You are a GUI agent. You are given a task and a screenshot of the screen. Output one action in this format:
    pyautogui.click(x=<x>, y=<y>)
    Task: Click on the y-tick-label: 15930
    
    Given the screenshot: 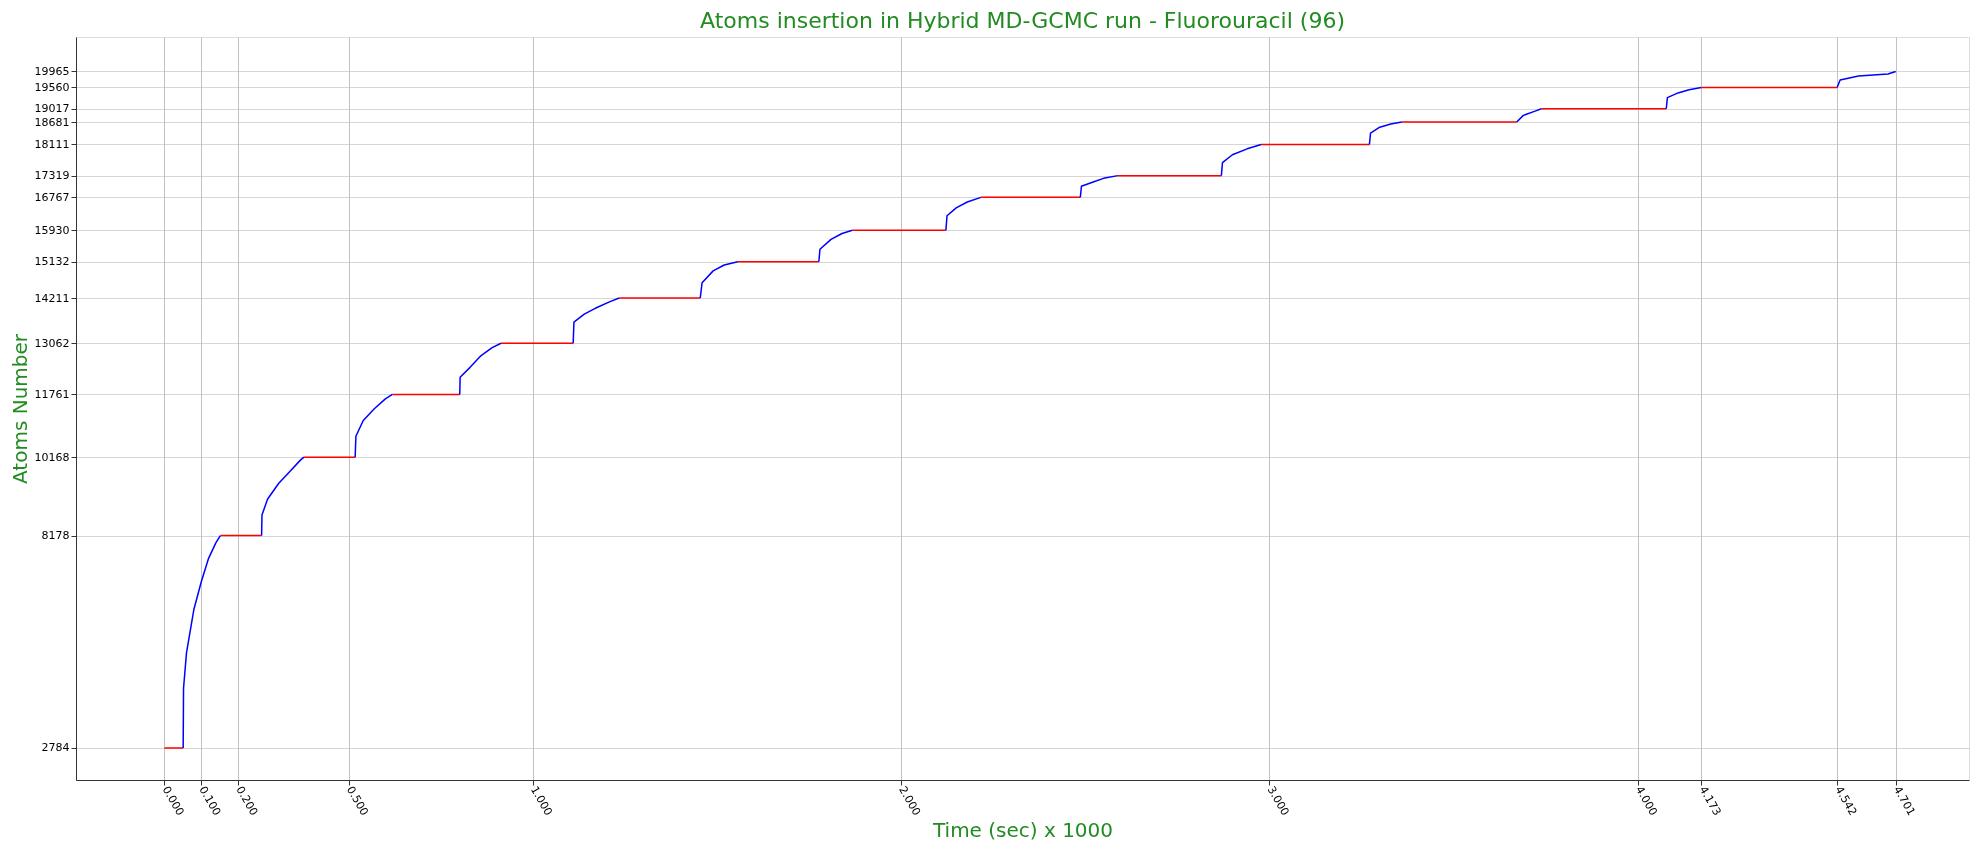 What is the action you would take?
    pyautogui.click(x=52, y=230)
    